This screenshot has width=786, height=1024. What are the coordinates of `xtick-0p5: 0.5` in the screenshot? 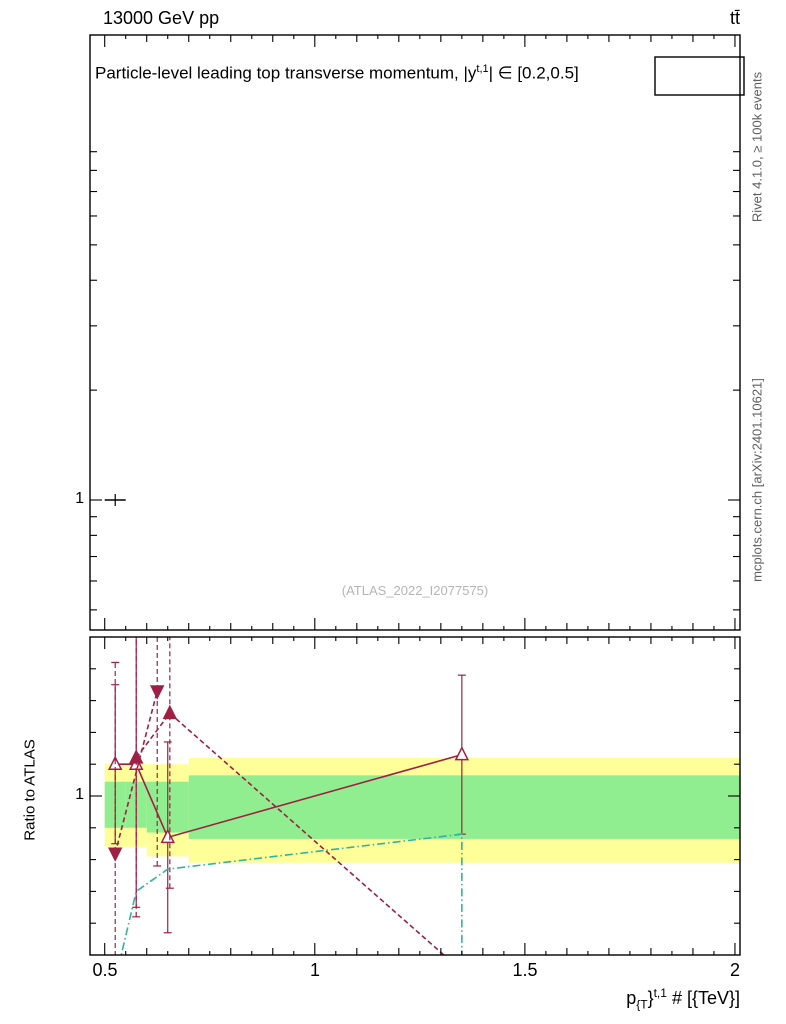 It's located at (105, 970).